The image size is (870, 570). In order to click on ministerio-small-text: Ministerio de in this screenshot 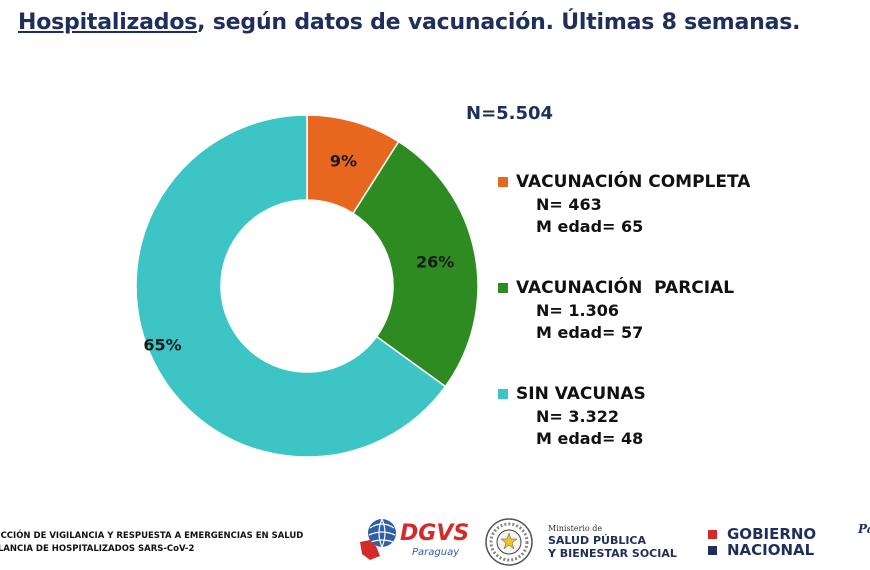, I will do `click(575, 528)`.